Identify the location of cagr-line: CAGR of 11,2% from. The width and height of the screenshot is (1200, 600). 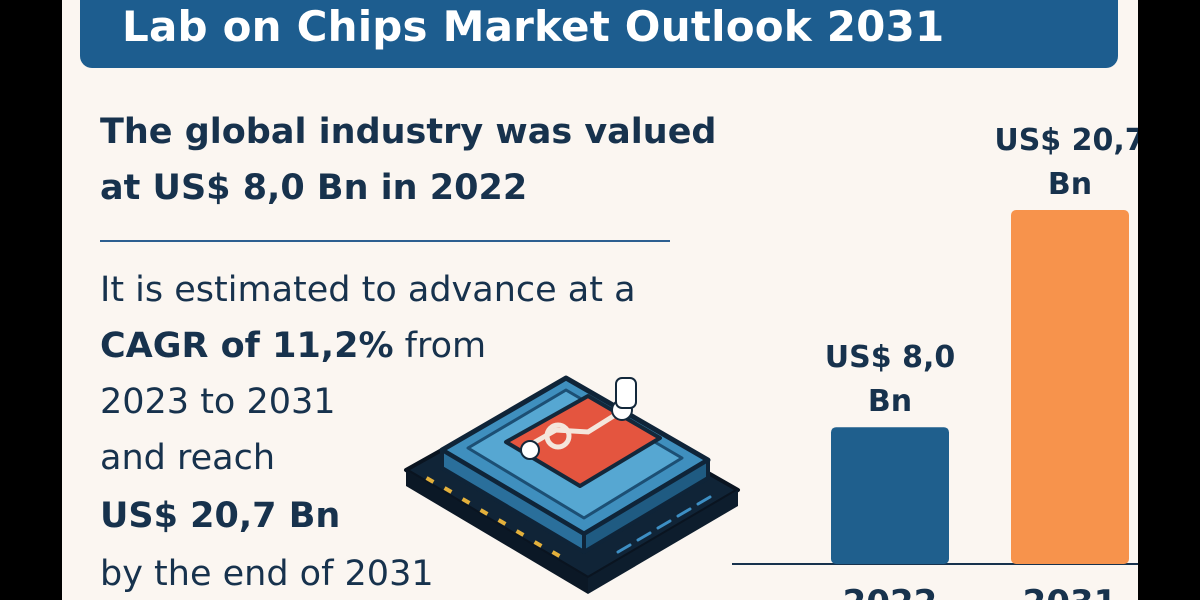
(293, 346).